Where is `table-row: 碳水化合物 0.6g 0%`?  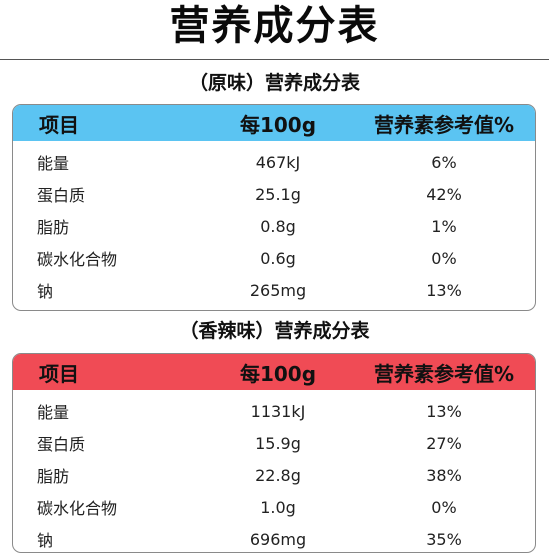 table-row: 碳水化合物 0.6g 0% is located at coordinates (274, 258).